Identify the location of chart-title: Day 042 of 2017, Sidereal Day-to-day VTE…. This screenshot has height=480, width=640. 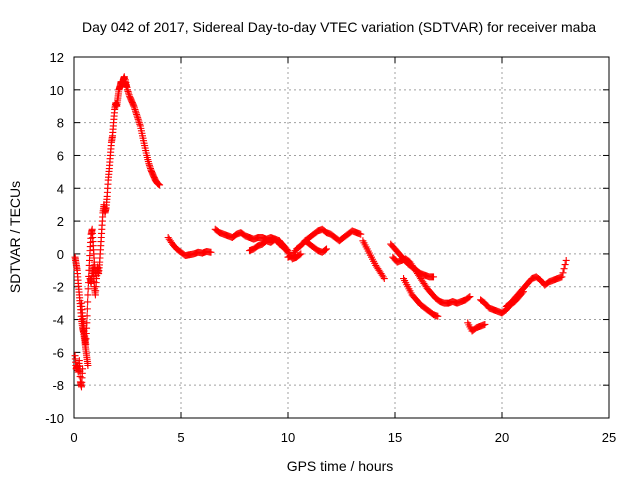
(339, 27).